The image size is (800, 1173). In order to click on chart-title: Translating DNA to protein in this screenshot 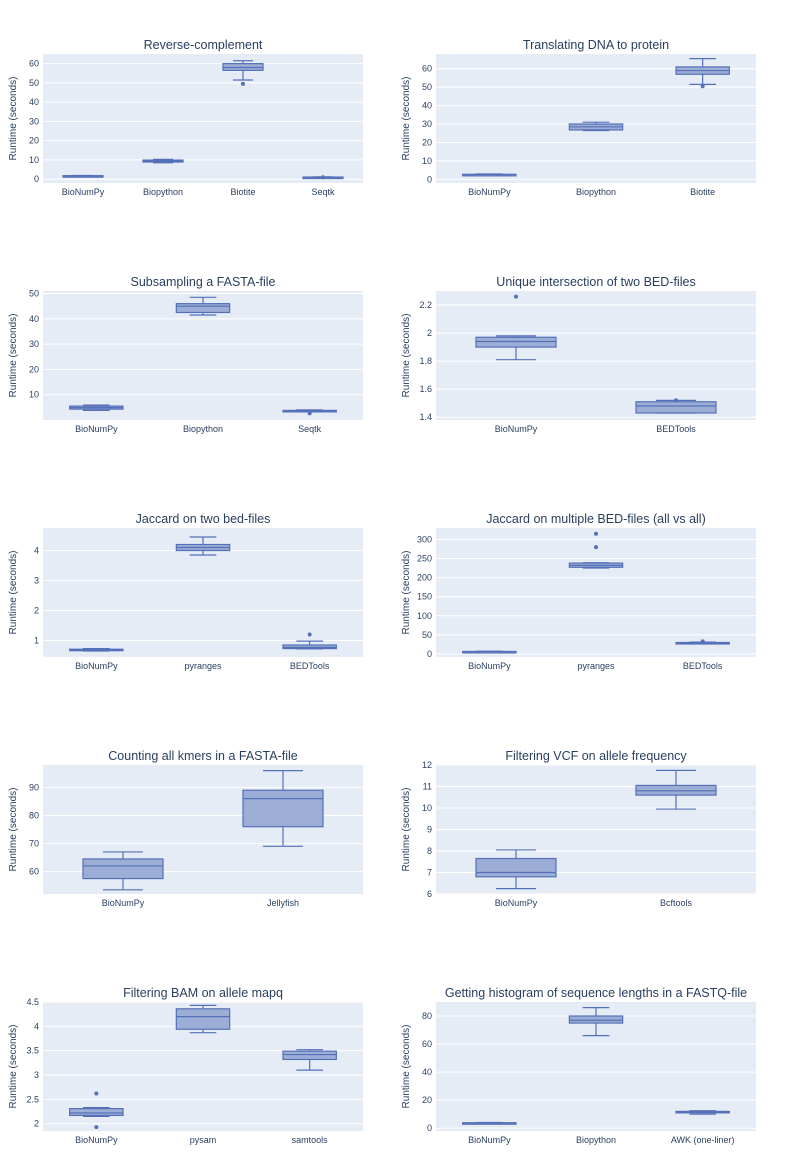, I will do `click(596, 45)`.